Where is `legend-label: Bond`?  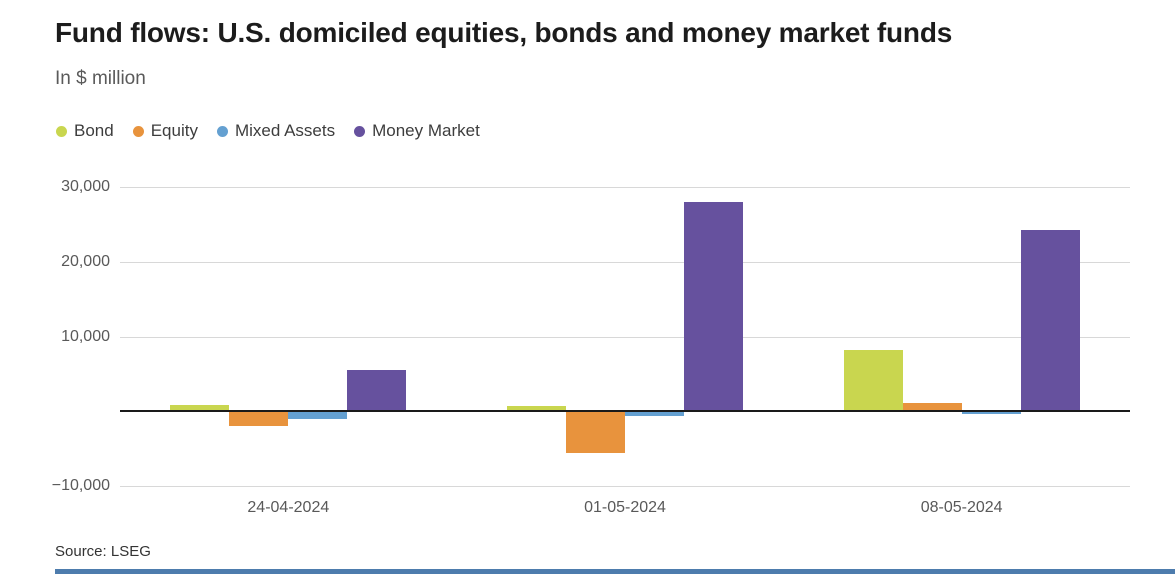 legend-label: Bond is located at coordinates (94, 130).